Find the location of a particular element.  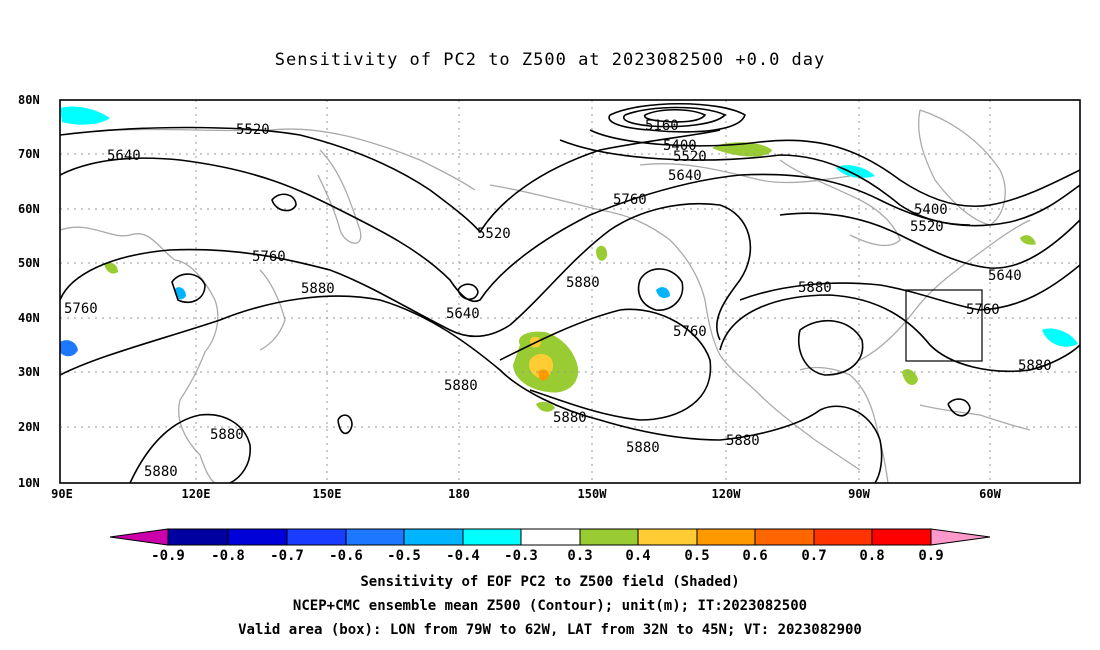

colorbar-label: -0.8 is located at coordinates (228, 556).